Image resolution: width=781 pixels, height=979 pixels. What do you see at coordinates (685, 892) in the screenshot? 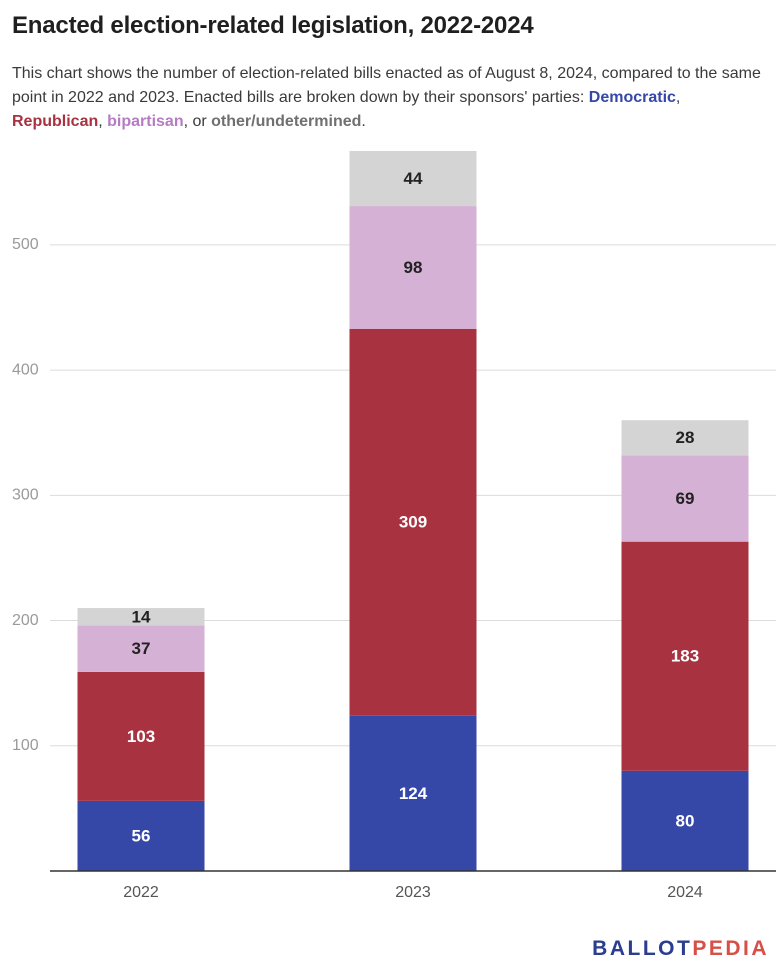
I see `x-category-label: 2024` at bounding box center [685, 892].